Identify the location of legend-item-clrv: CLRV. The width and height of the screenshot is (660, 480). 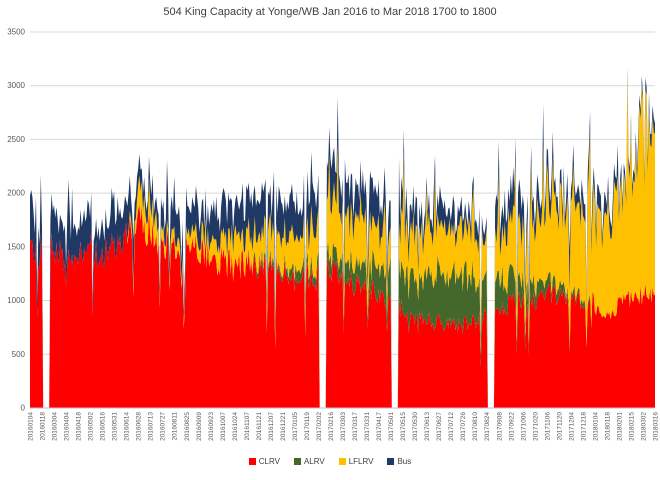
(264, 461).